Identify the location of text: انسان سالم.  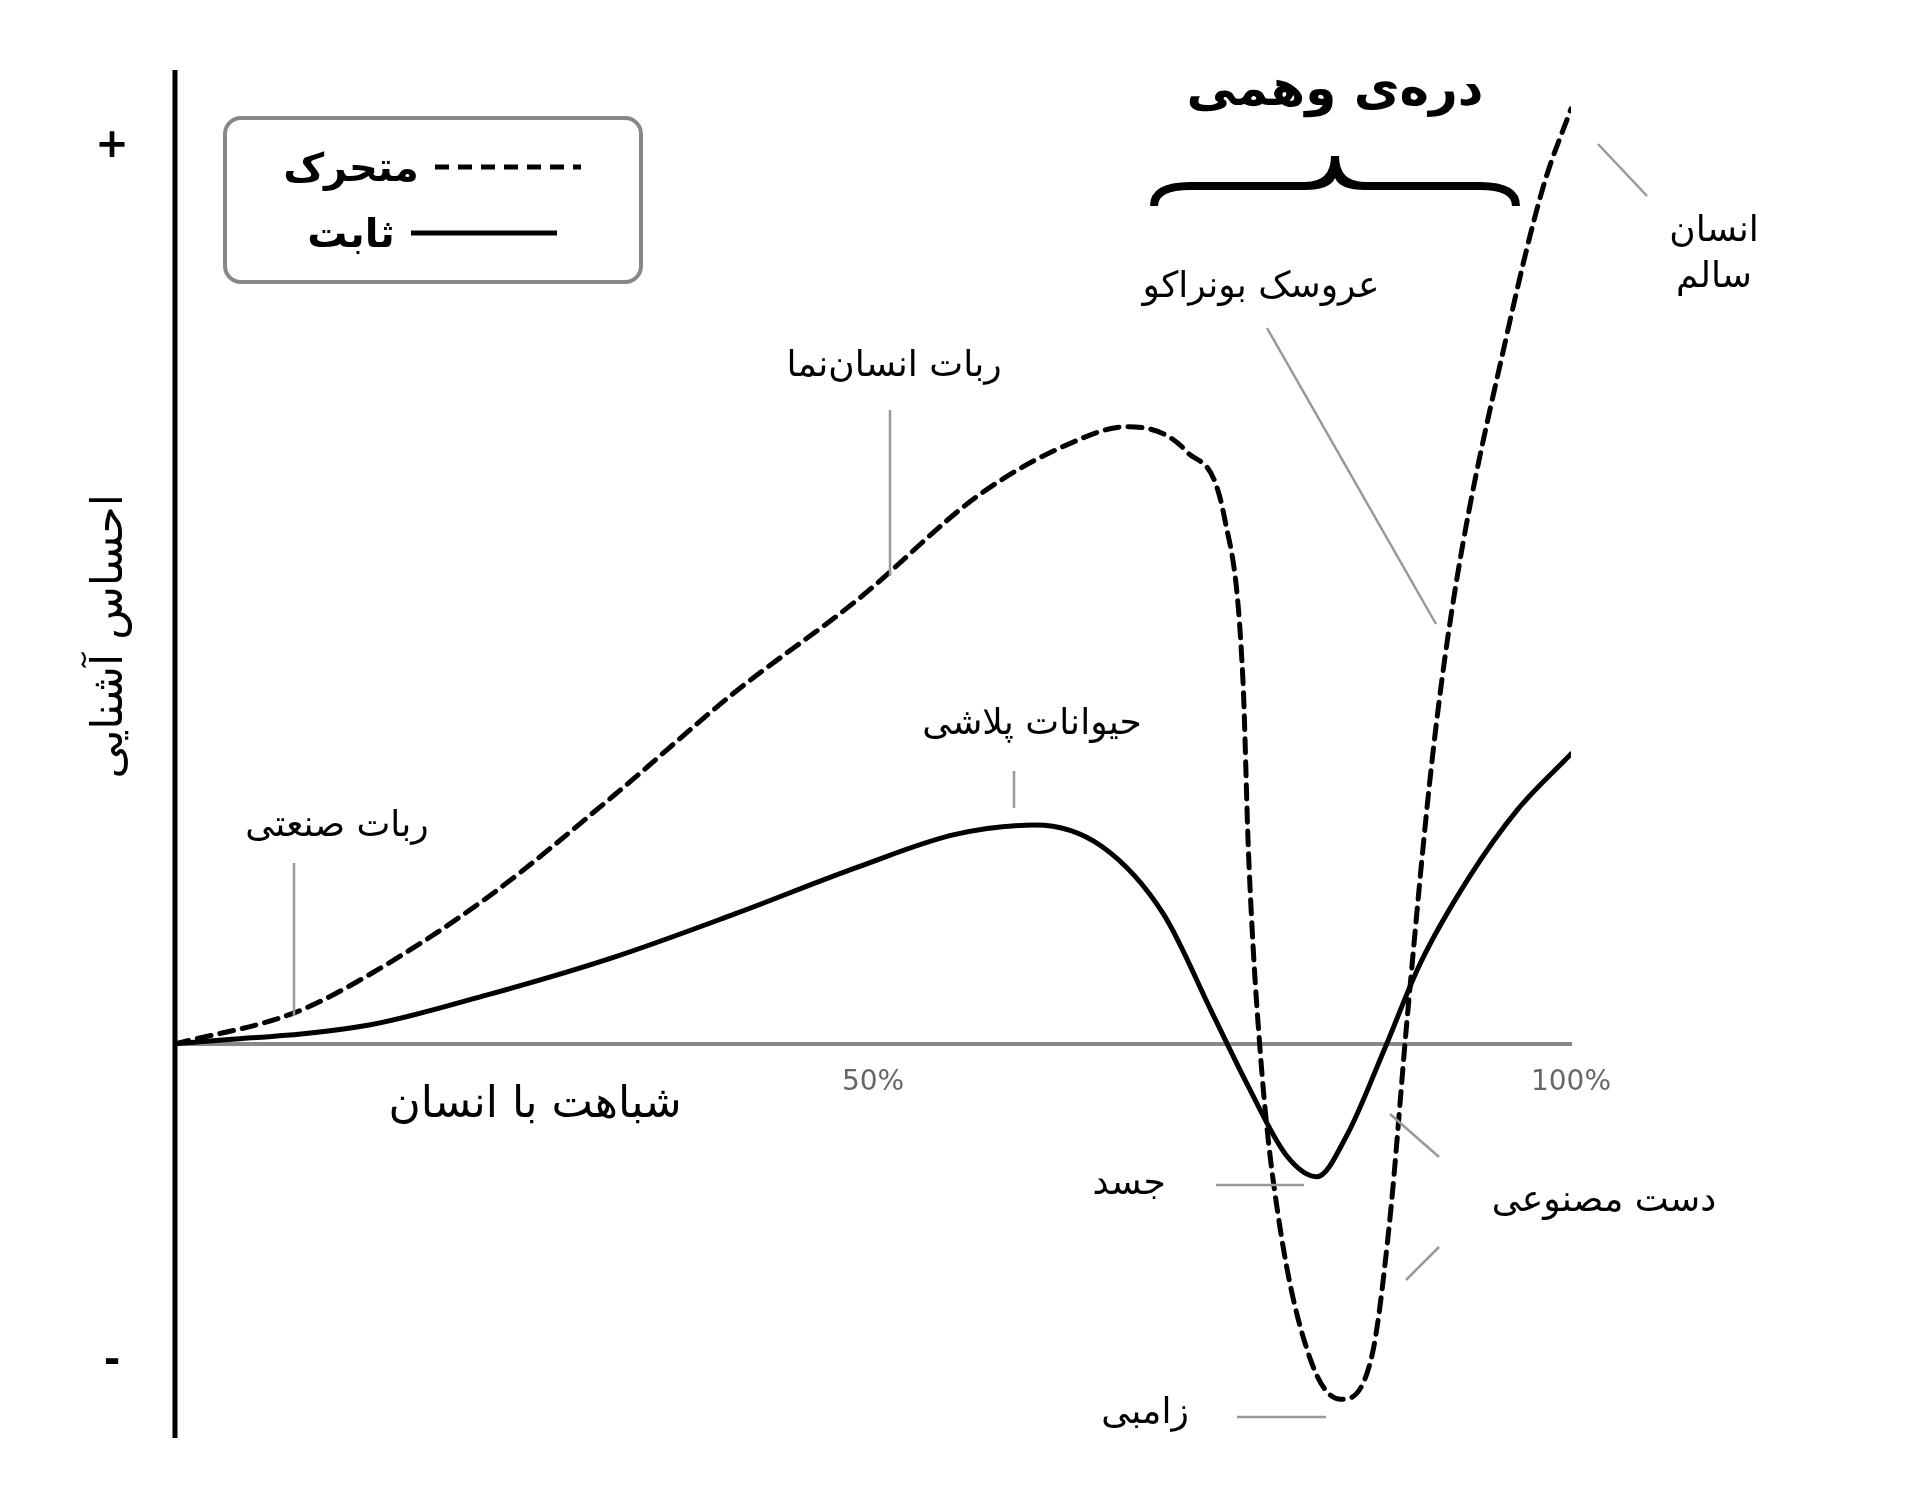
(1714, 252).